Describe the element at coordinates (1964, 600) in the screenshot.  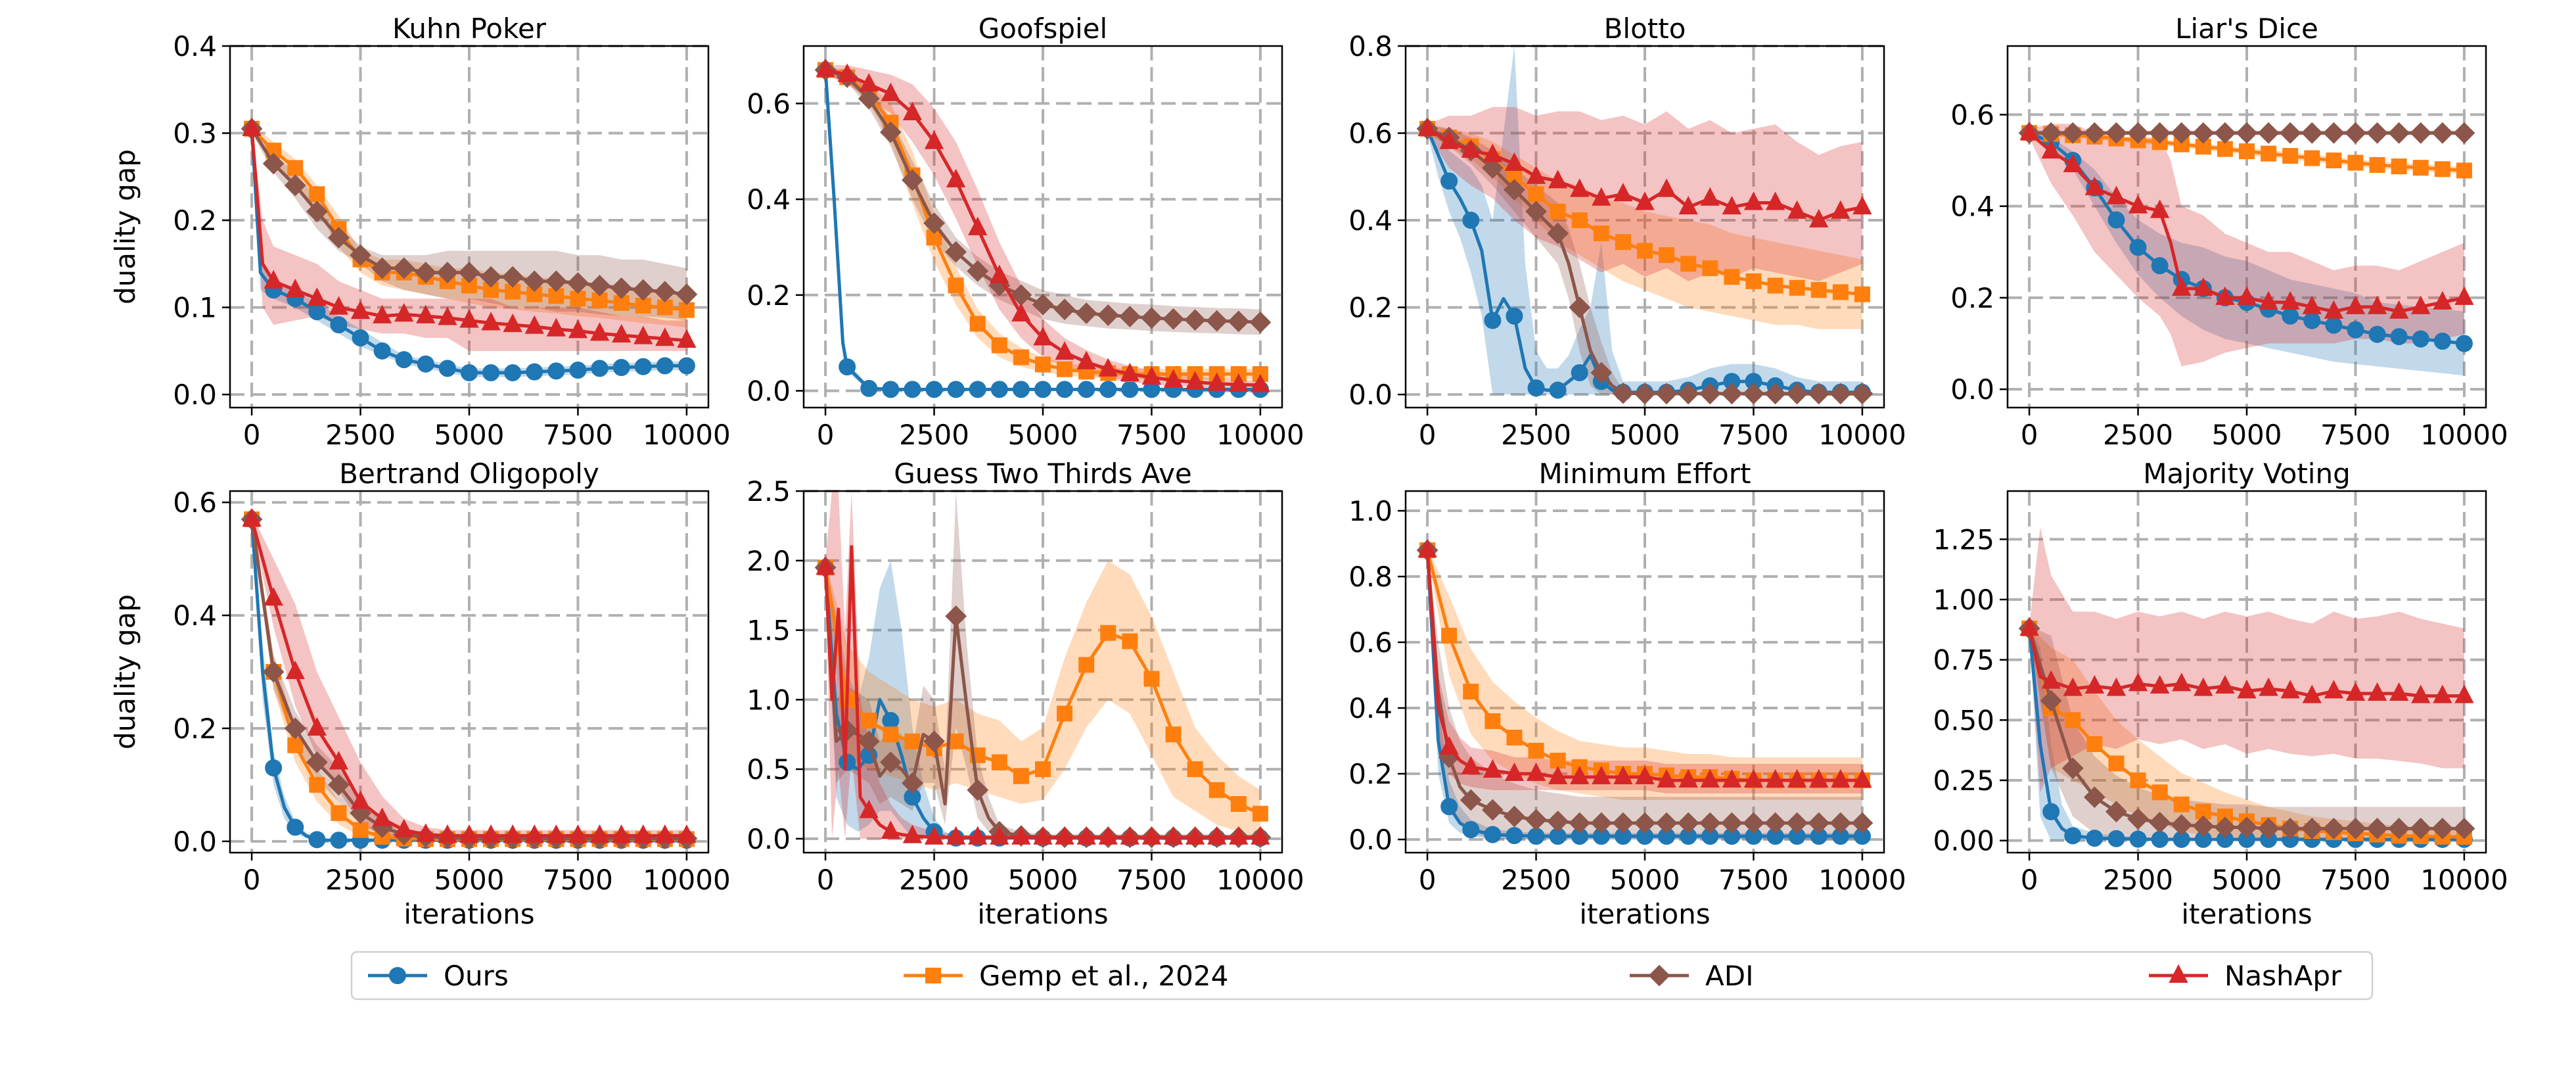
I see `y-tick-label: 1.00` at that location.